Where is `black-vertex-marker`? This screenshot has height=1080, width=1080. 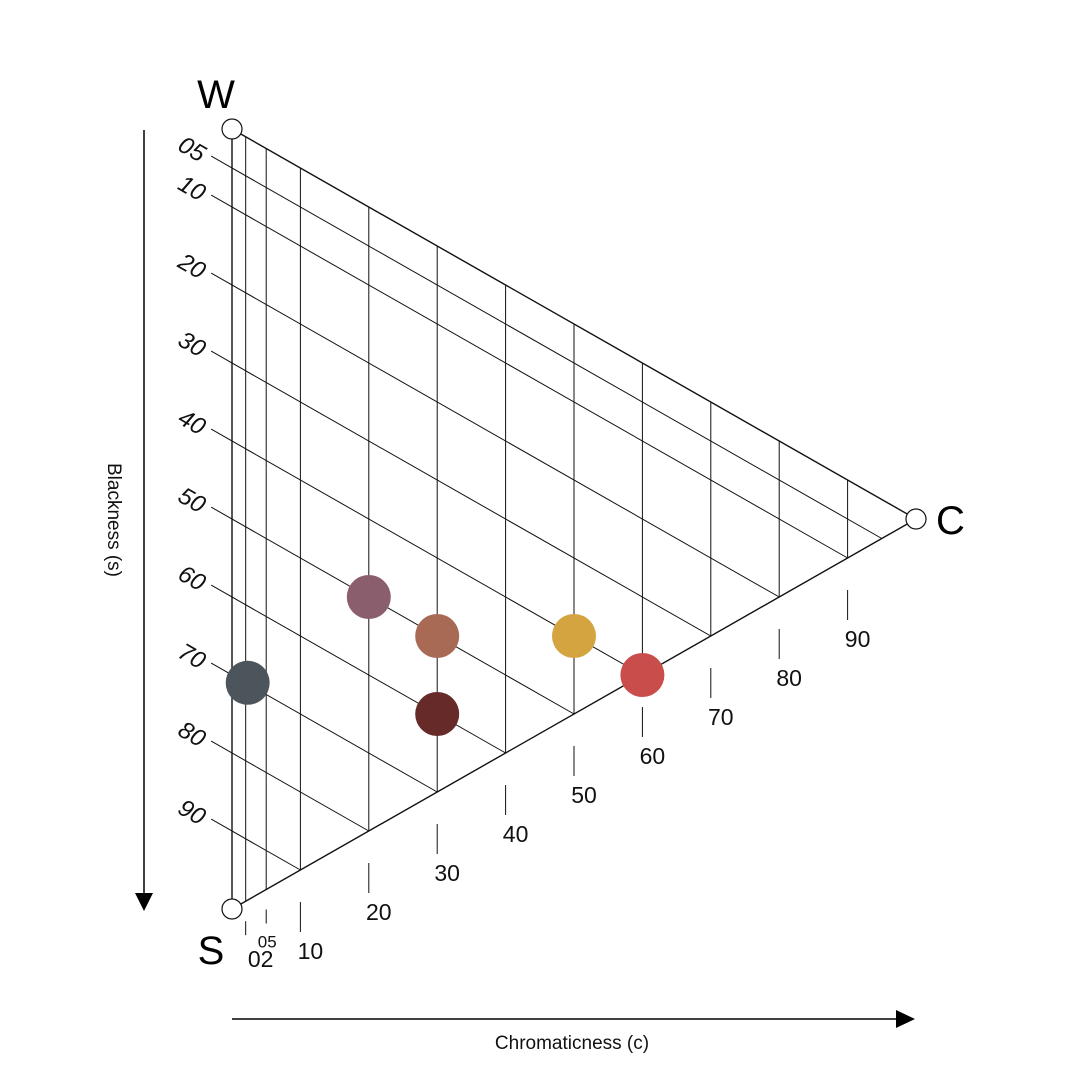 black-vertex-marker is located at coordinates (232, 909).